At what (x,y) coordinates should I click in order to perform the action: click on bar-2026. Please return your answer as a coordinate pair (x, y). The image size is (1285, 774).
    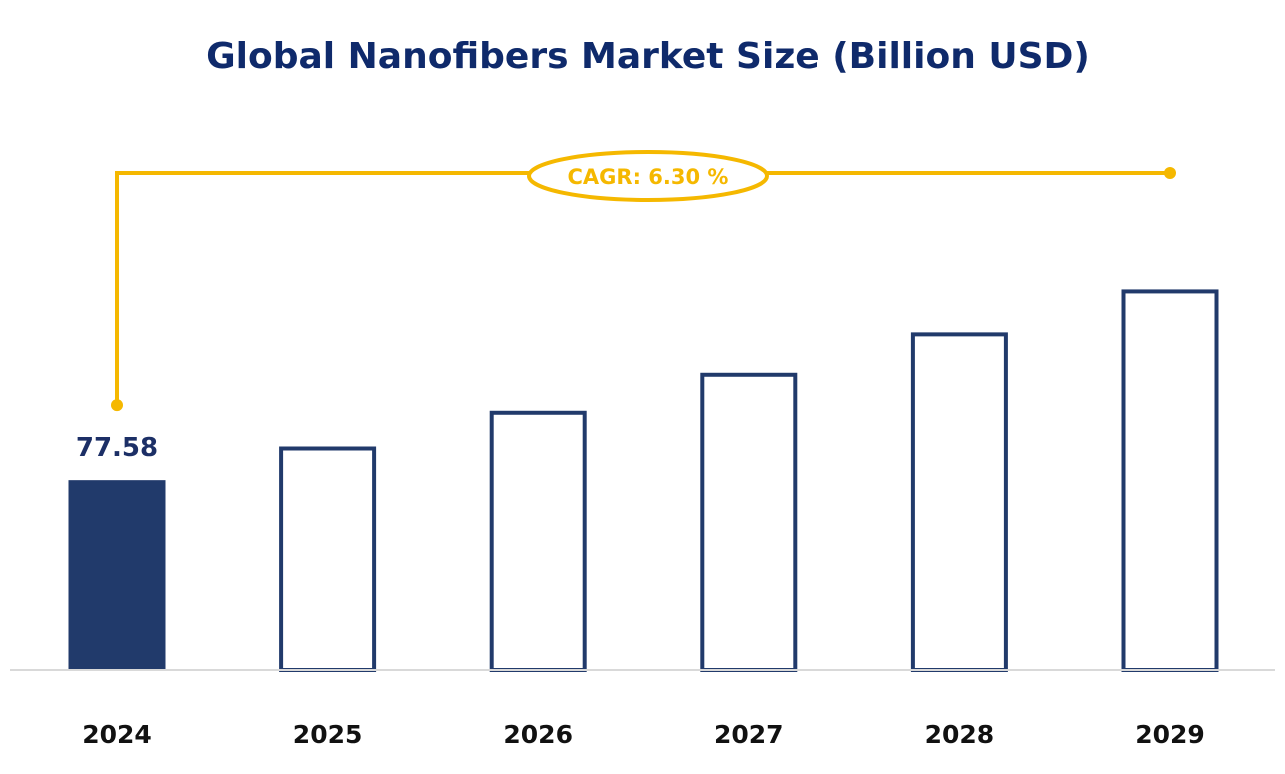
    Looking at the image, I should click on (538, 541).